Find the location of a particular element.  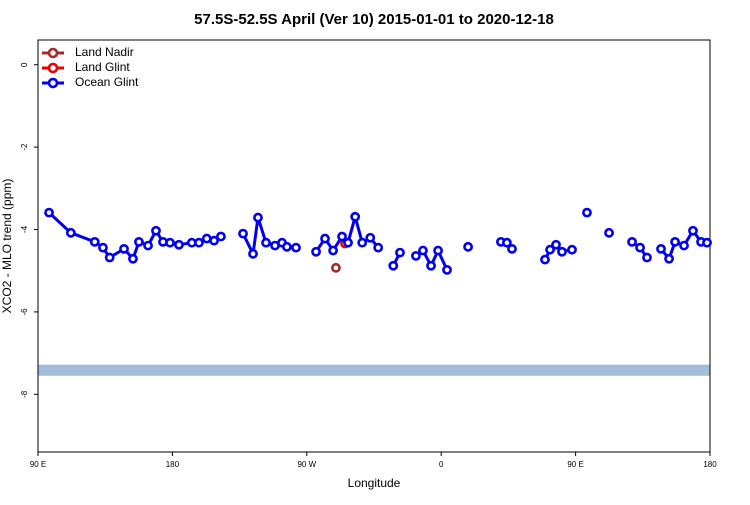

y-tick-label: -6 is located at coordinates (24, 312).